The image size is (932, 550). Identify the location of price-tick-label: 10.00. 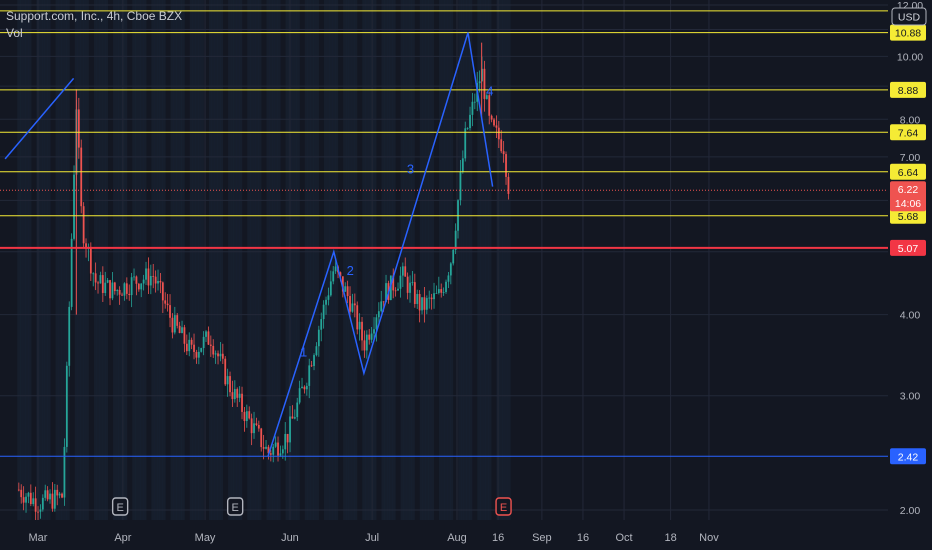
(910, 57).